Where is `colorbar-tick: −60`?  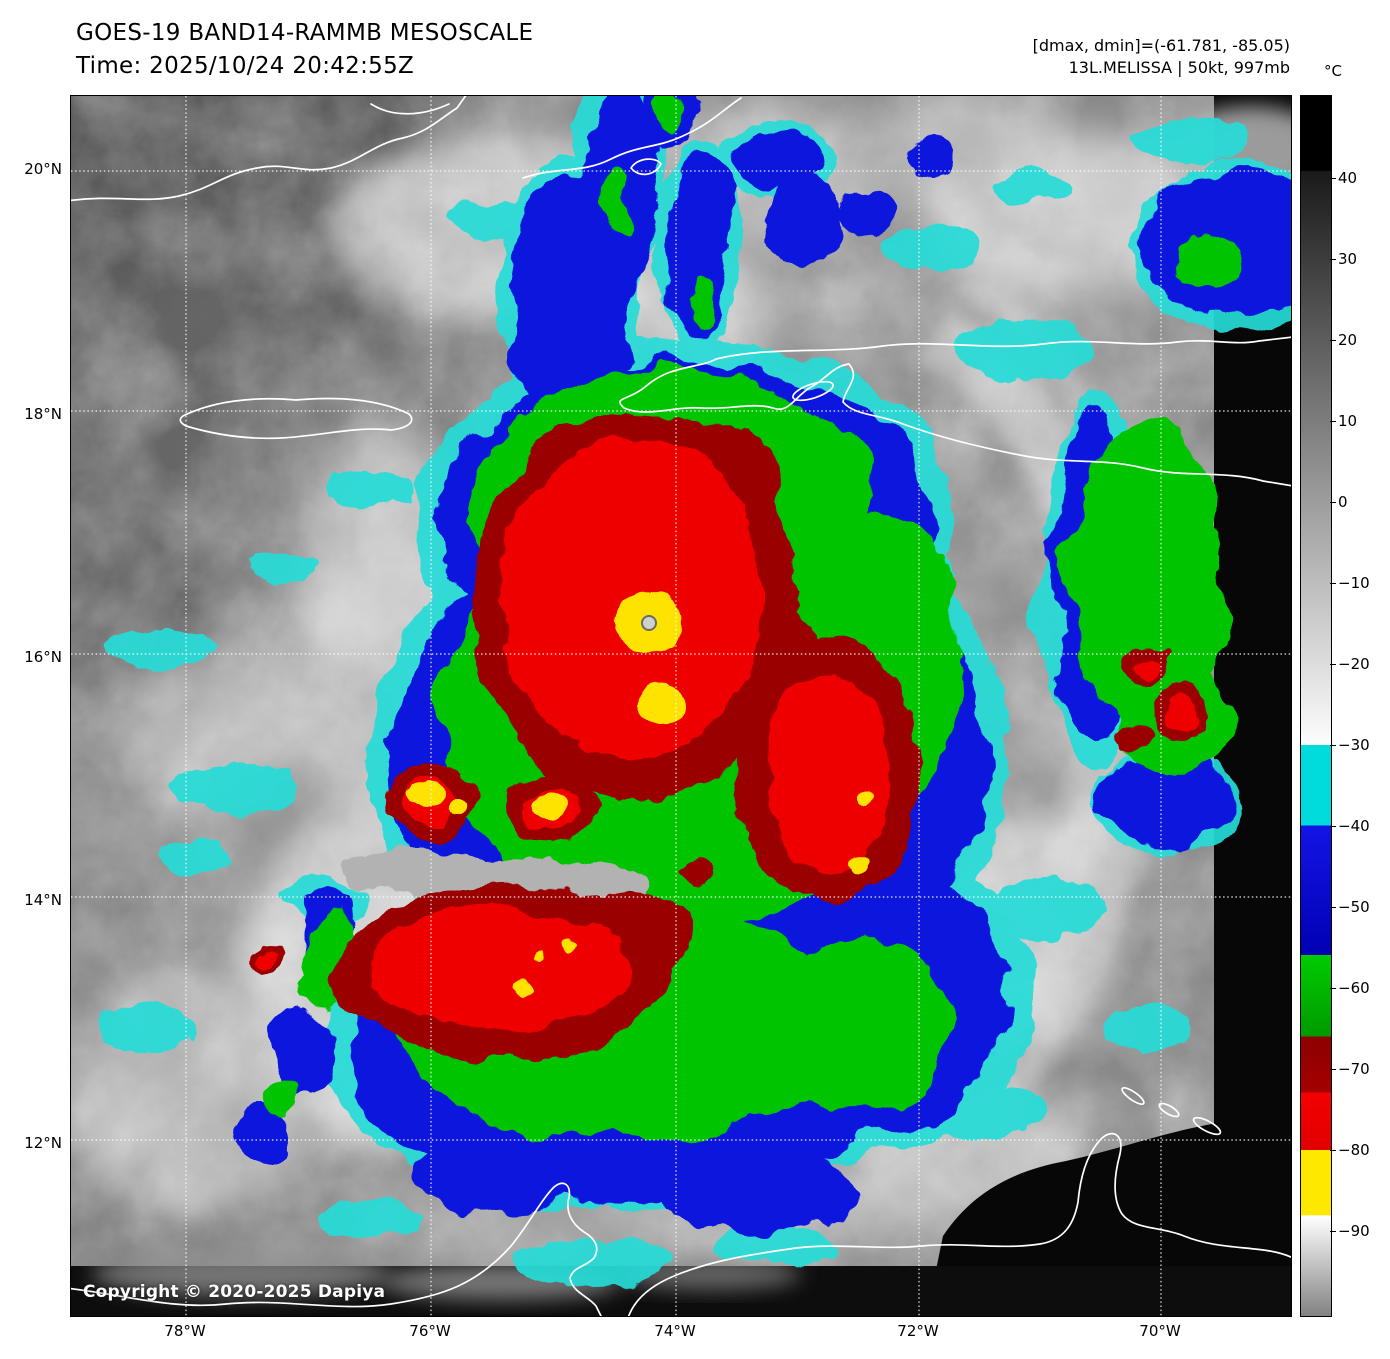 colorbar-tick: −60 is located at coordinates (1356, 988).